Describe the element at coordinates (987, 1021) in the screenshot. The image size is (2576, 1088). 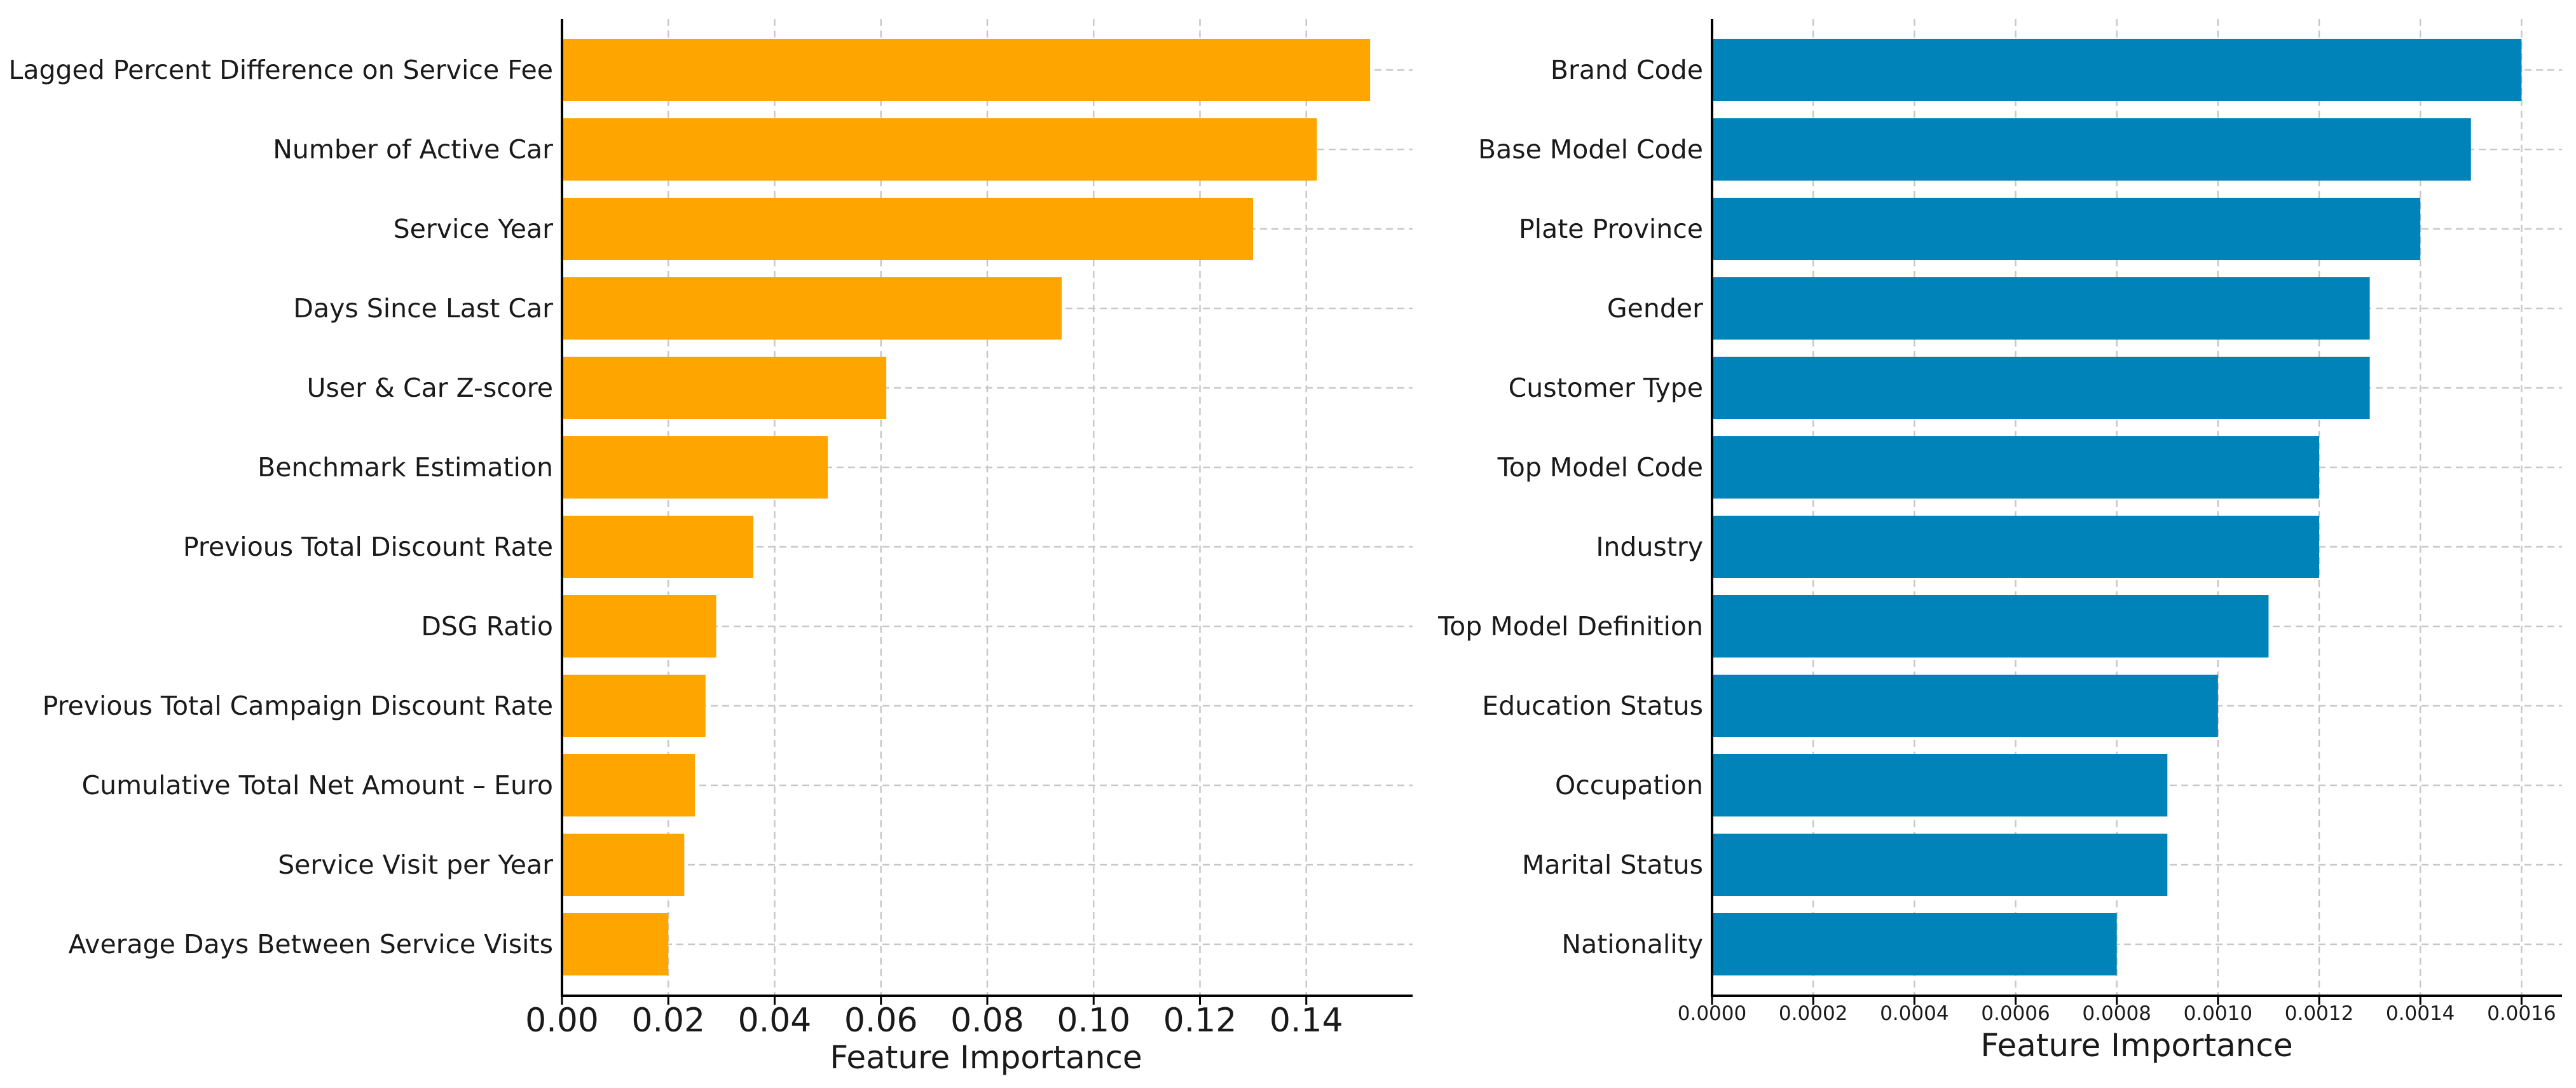
I see `x-tick-label: 0.08` at that location.